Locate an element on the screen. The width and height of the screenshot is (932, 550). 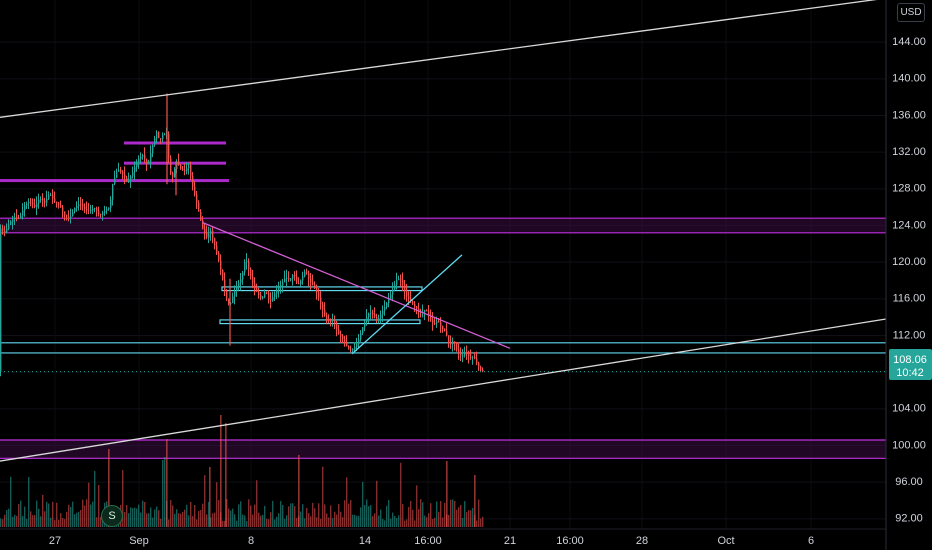
logo-icon: S is located at coordinates (112, 516).